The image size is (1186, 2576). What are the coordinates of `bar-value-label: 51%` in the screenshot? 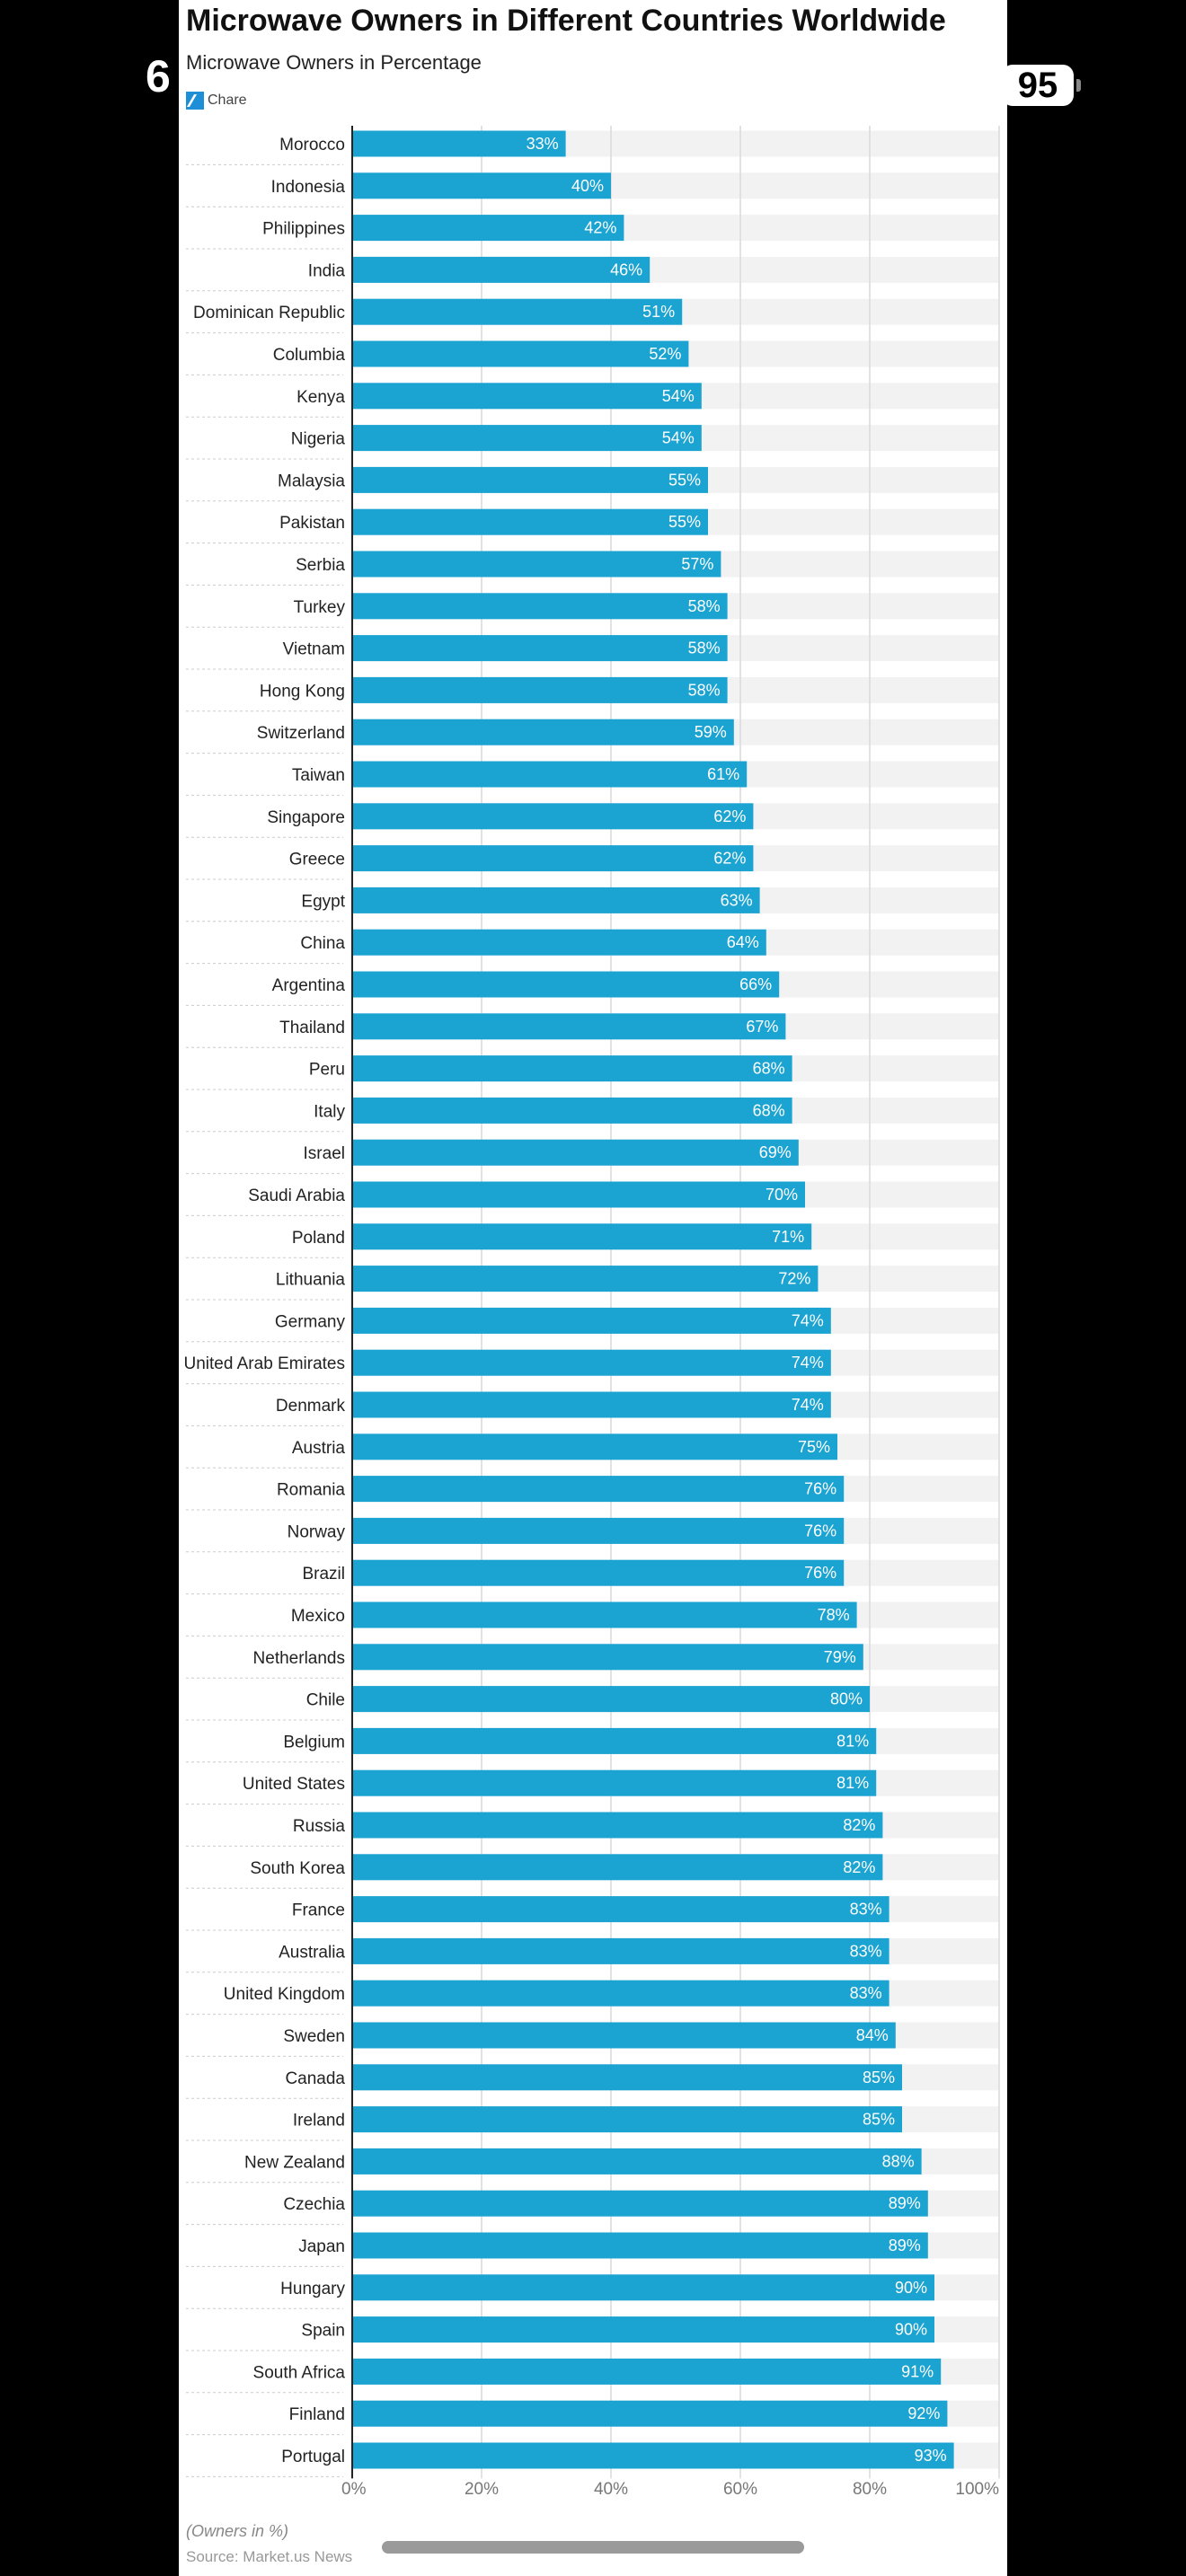 It's located at (658, 312).